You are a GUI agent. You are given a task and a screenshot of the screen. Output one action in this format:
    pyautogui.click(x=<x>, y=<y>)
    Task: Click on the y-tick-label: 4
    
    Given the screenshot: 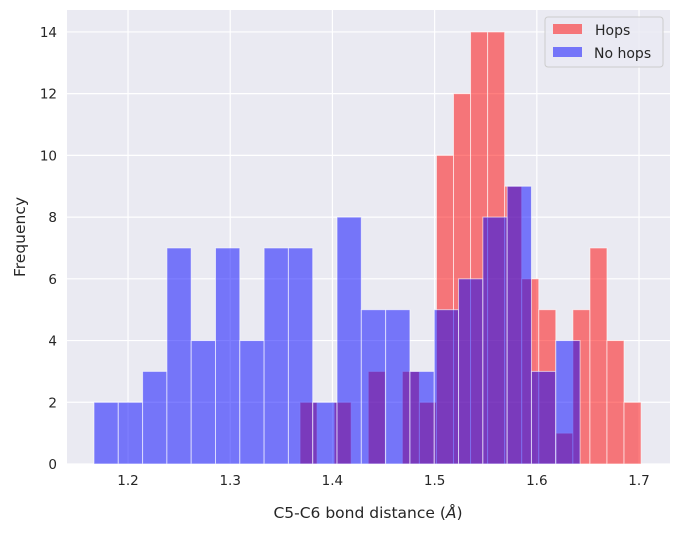 What is the action you would take?
    pyautogui.click(x=52, y=342)
    